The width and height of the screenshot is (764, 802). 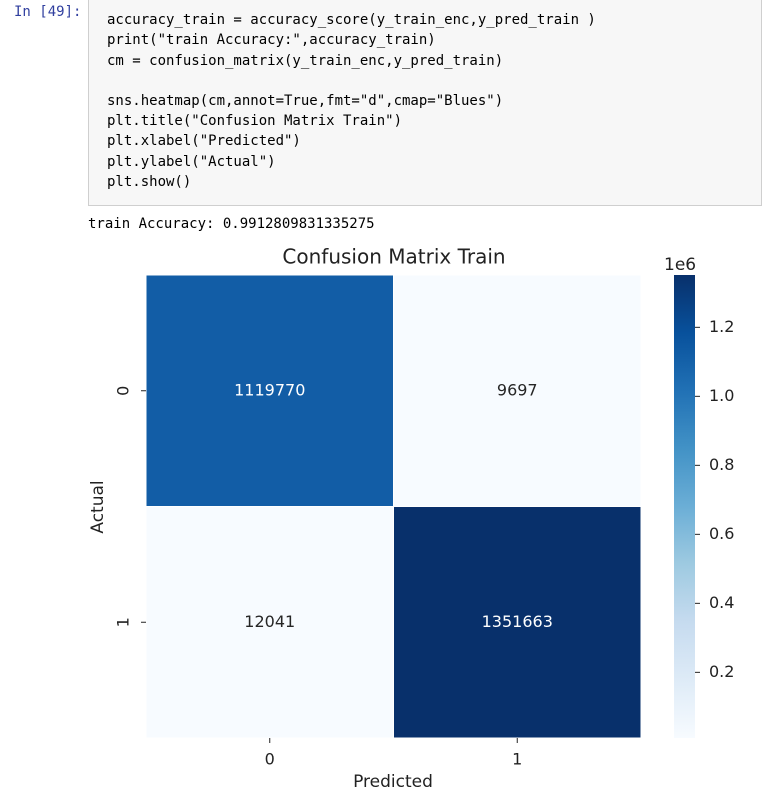 I want to click on colorbar, so click(x=684, y=506).